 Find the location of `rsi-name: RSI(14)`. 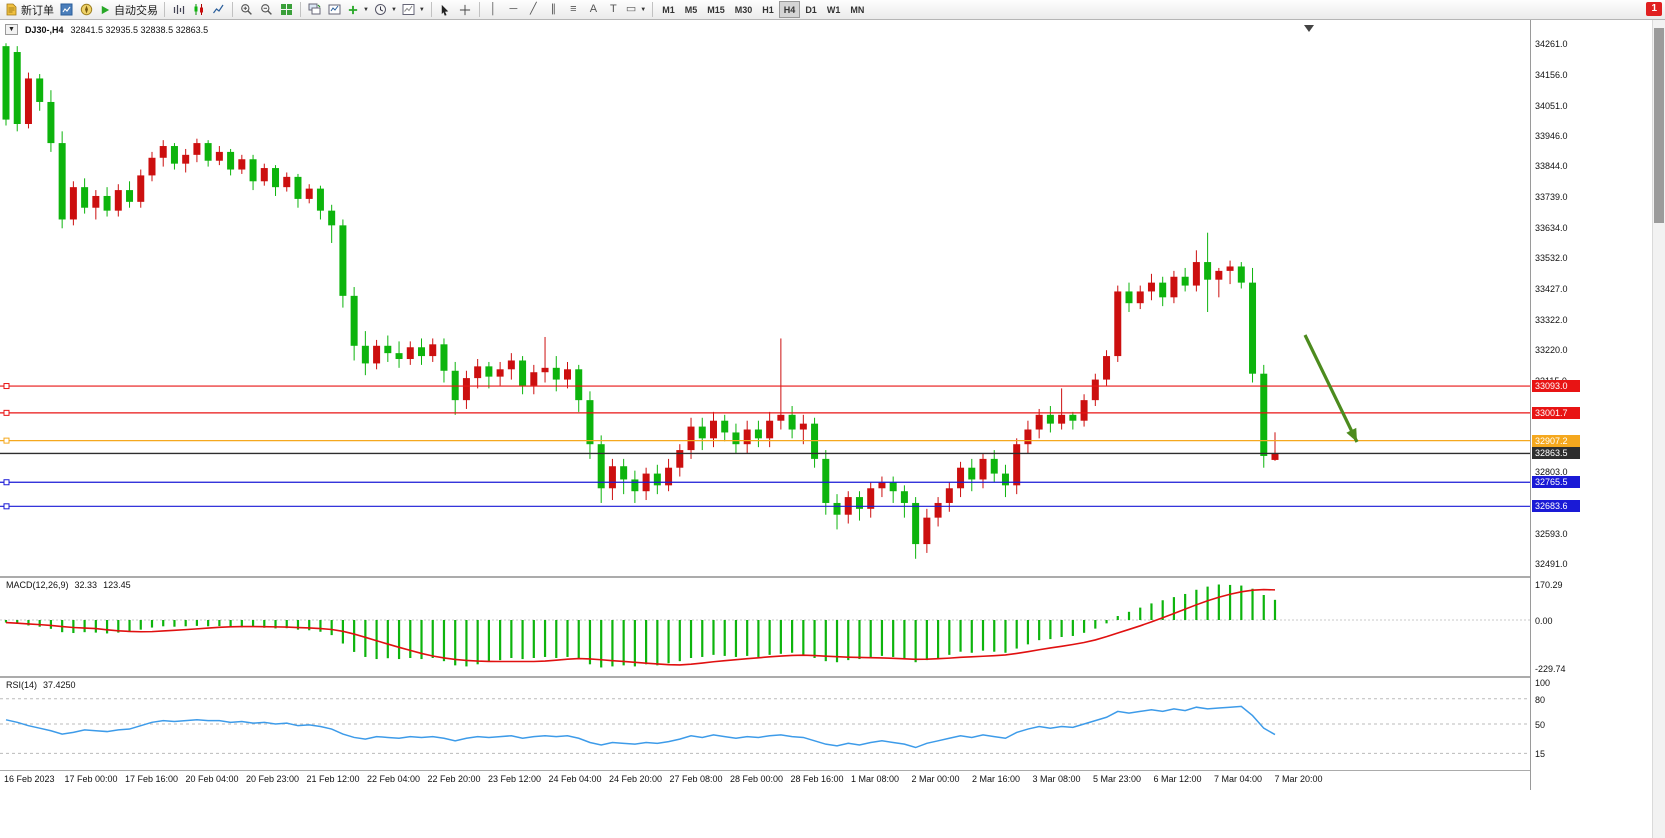

rsi-name: RSI(14) is located at coordinates (22, 685).